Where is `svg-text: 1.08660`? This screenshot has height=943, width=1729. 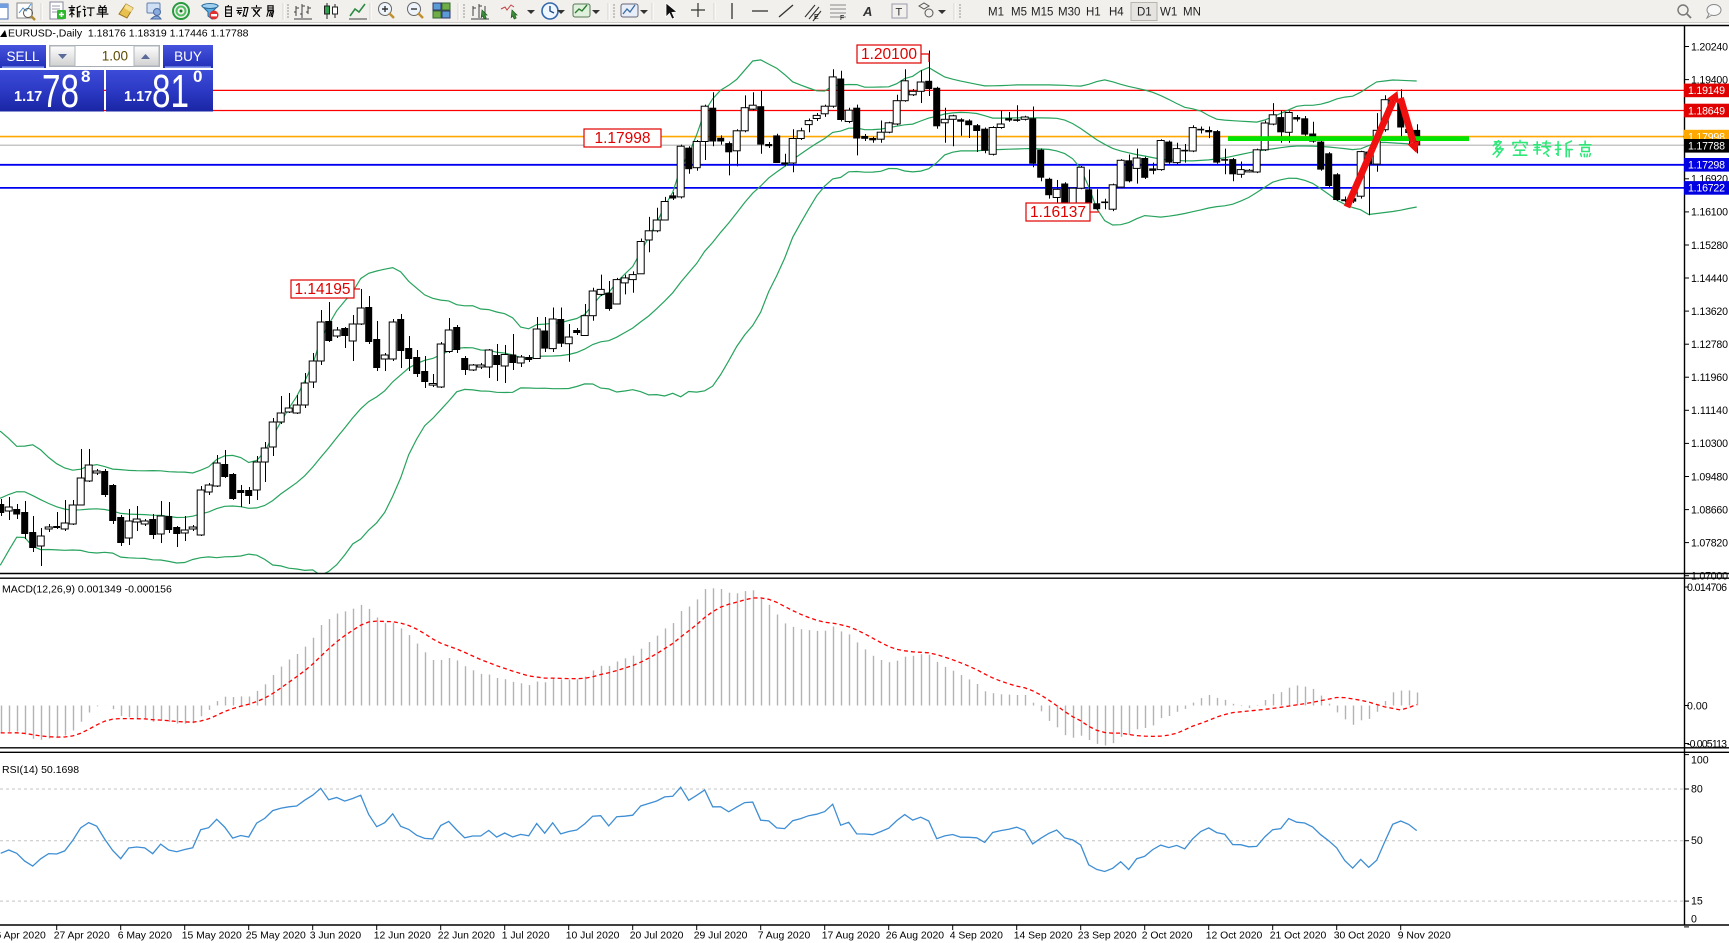 svg-text: 1.08660 is located at coordinates (1709, 510).